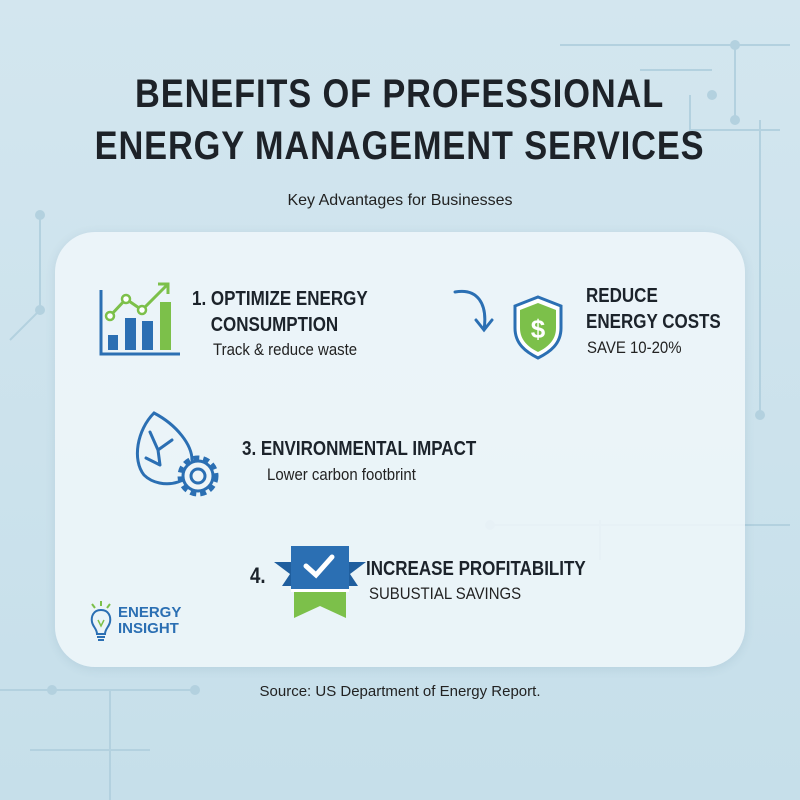 This screenshot has width=800, height=800. Describe the element at coordinates (400, 200) in the screenshot. I see `subtitle: Key Advantages for Businesses` at that location.